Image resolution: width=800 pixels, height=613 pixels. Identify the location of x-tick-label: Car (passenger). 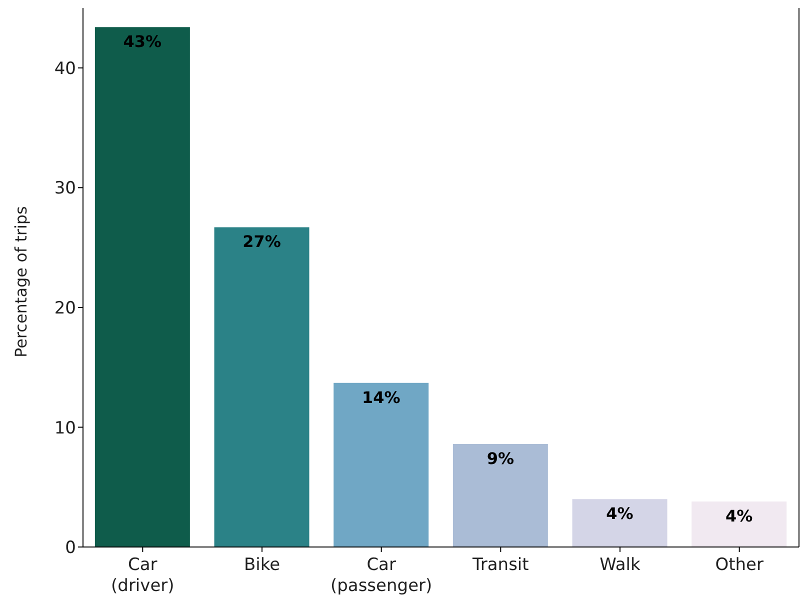
(381, 575).